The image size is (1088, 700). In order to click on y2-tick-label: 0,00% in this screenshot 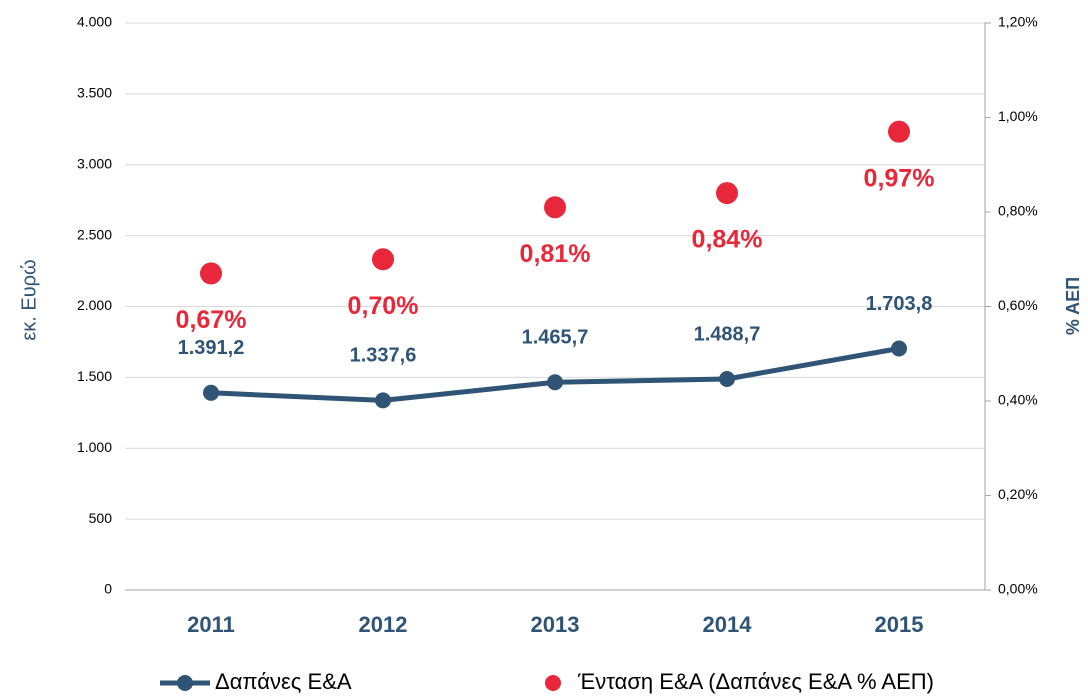, I will do `click(1018, 589)`.